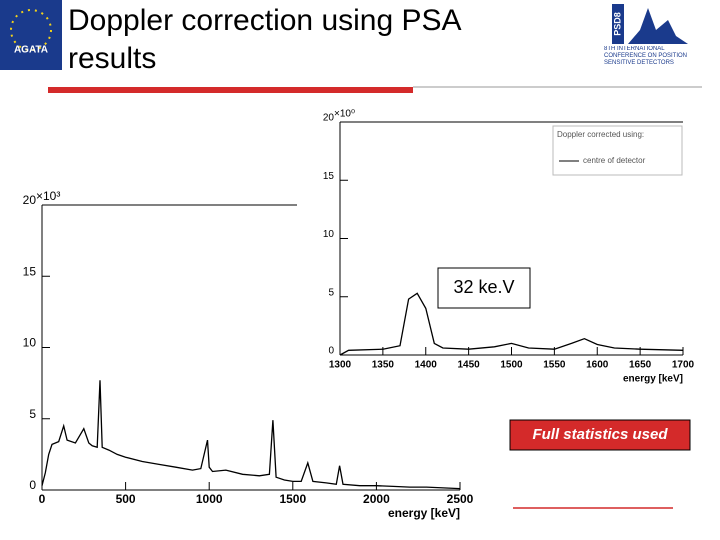  I want to click on x-tick-label: 1000, so click(209, 499).